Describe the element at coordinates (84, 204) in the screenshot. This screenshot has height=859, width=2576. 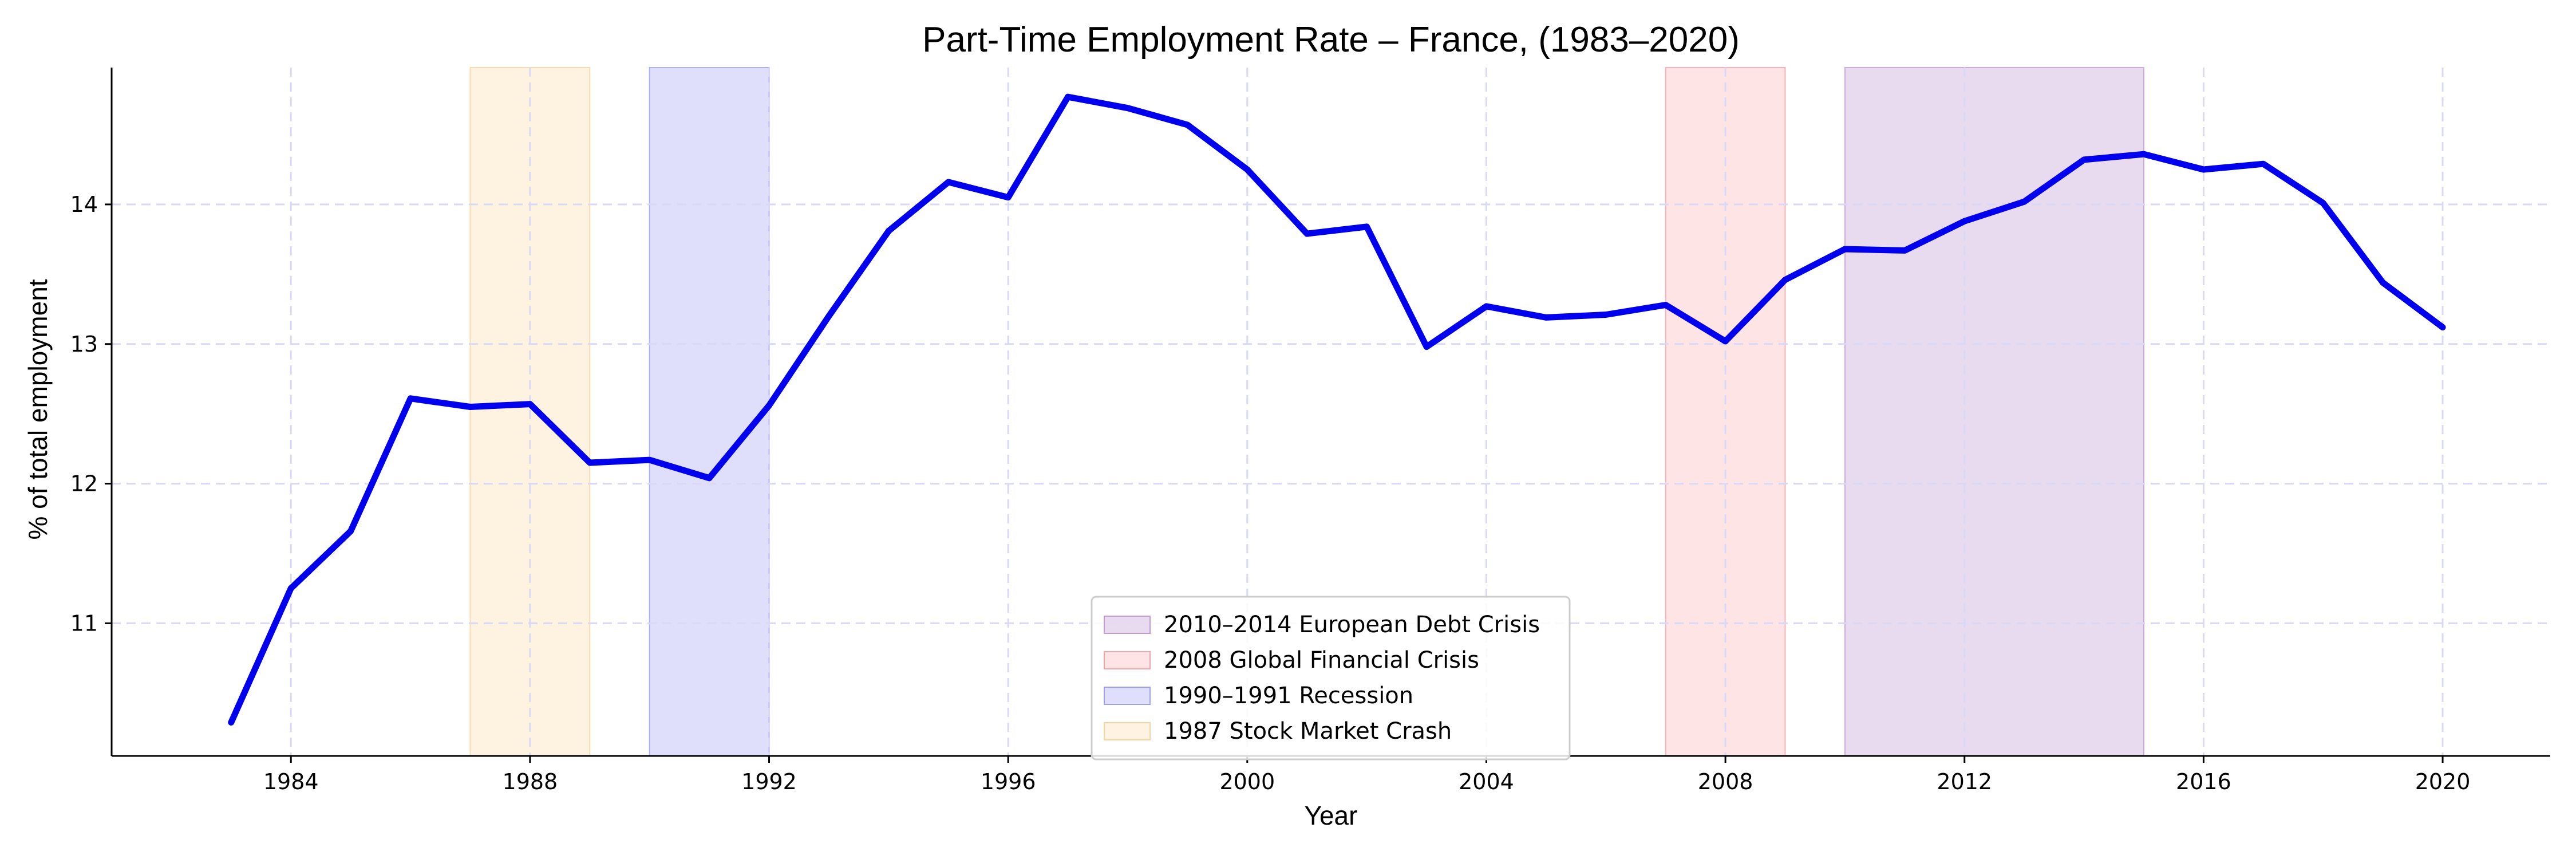
I see `y-tick-label: 14` at that location.